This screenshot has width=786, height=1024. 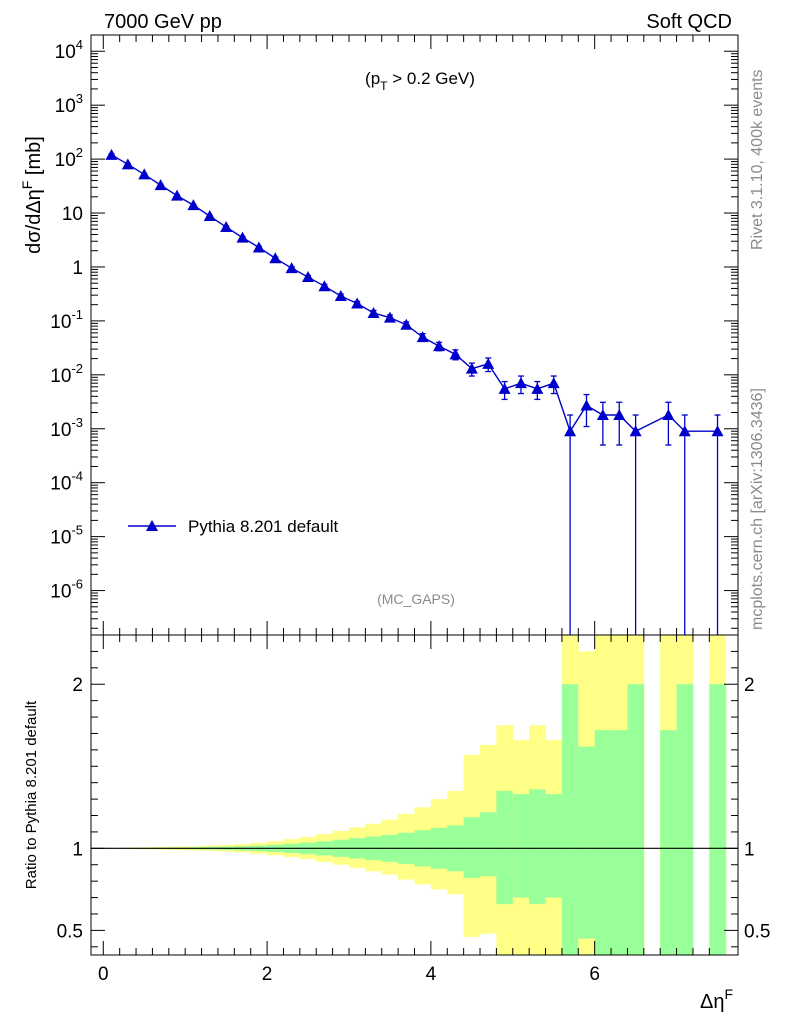 I want to click on main-y-axis-label: dσ/dΔηF [mb], so click(x=32, y=195).